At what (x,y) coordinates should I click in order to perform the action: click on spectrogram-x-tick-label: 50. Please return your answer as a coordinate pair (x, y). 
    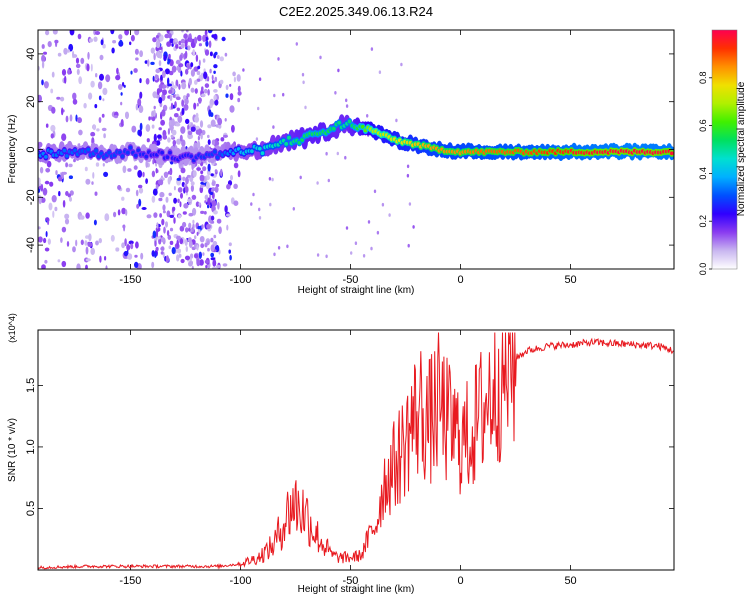
    Looking at the image, I should click on (570, 280).